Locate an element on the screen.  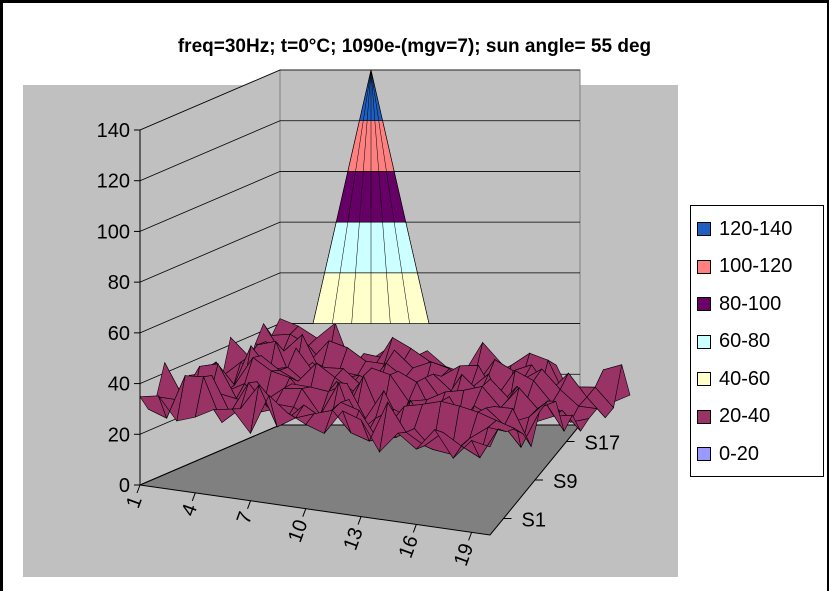
legend-label: 40-60 is located at coordinates (745, 378).